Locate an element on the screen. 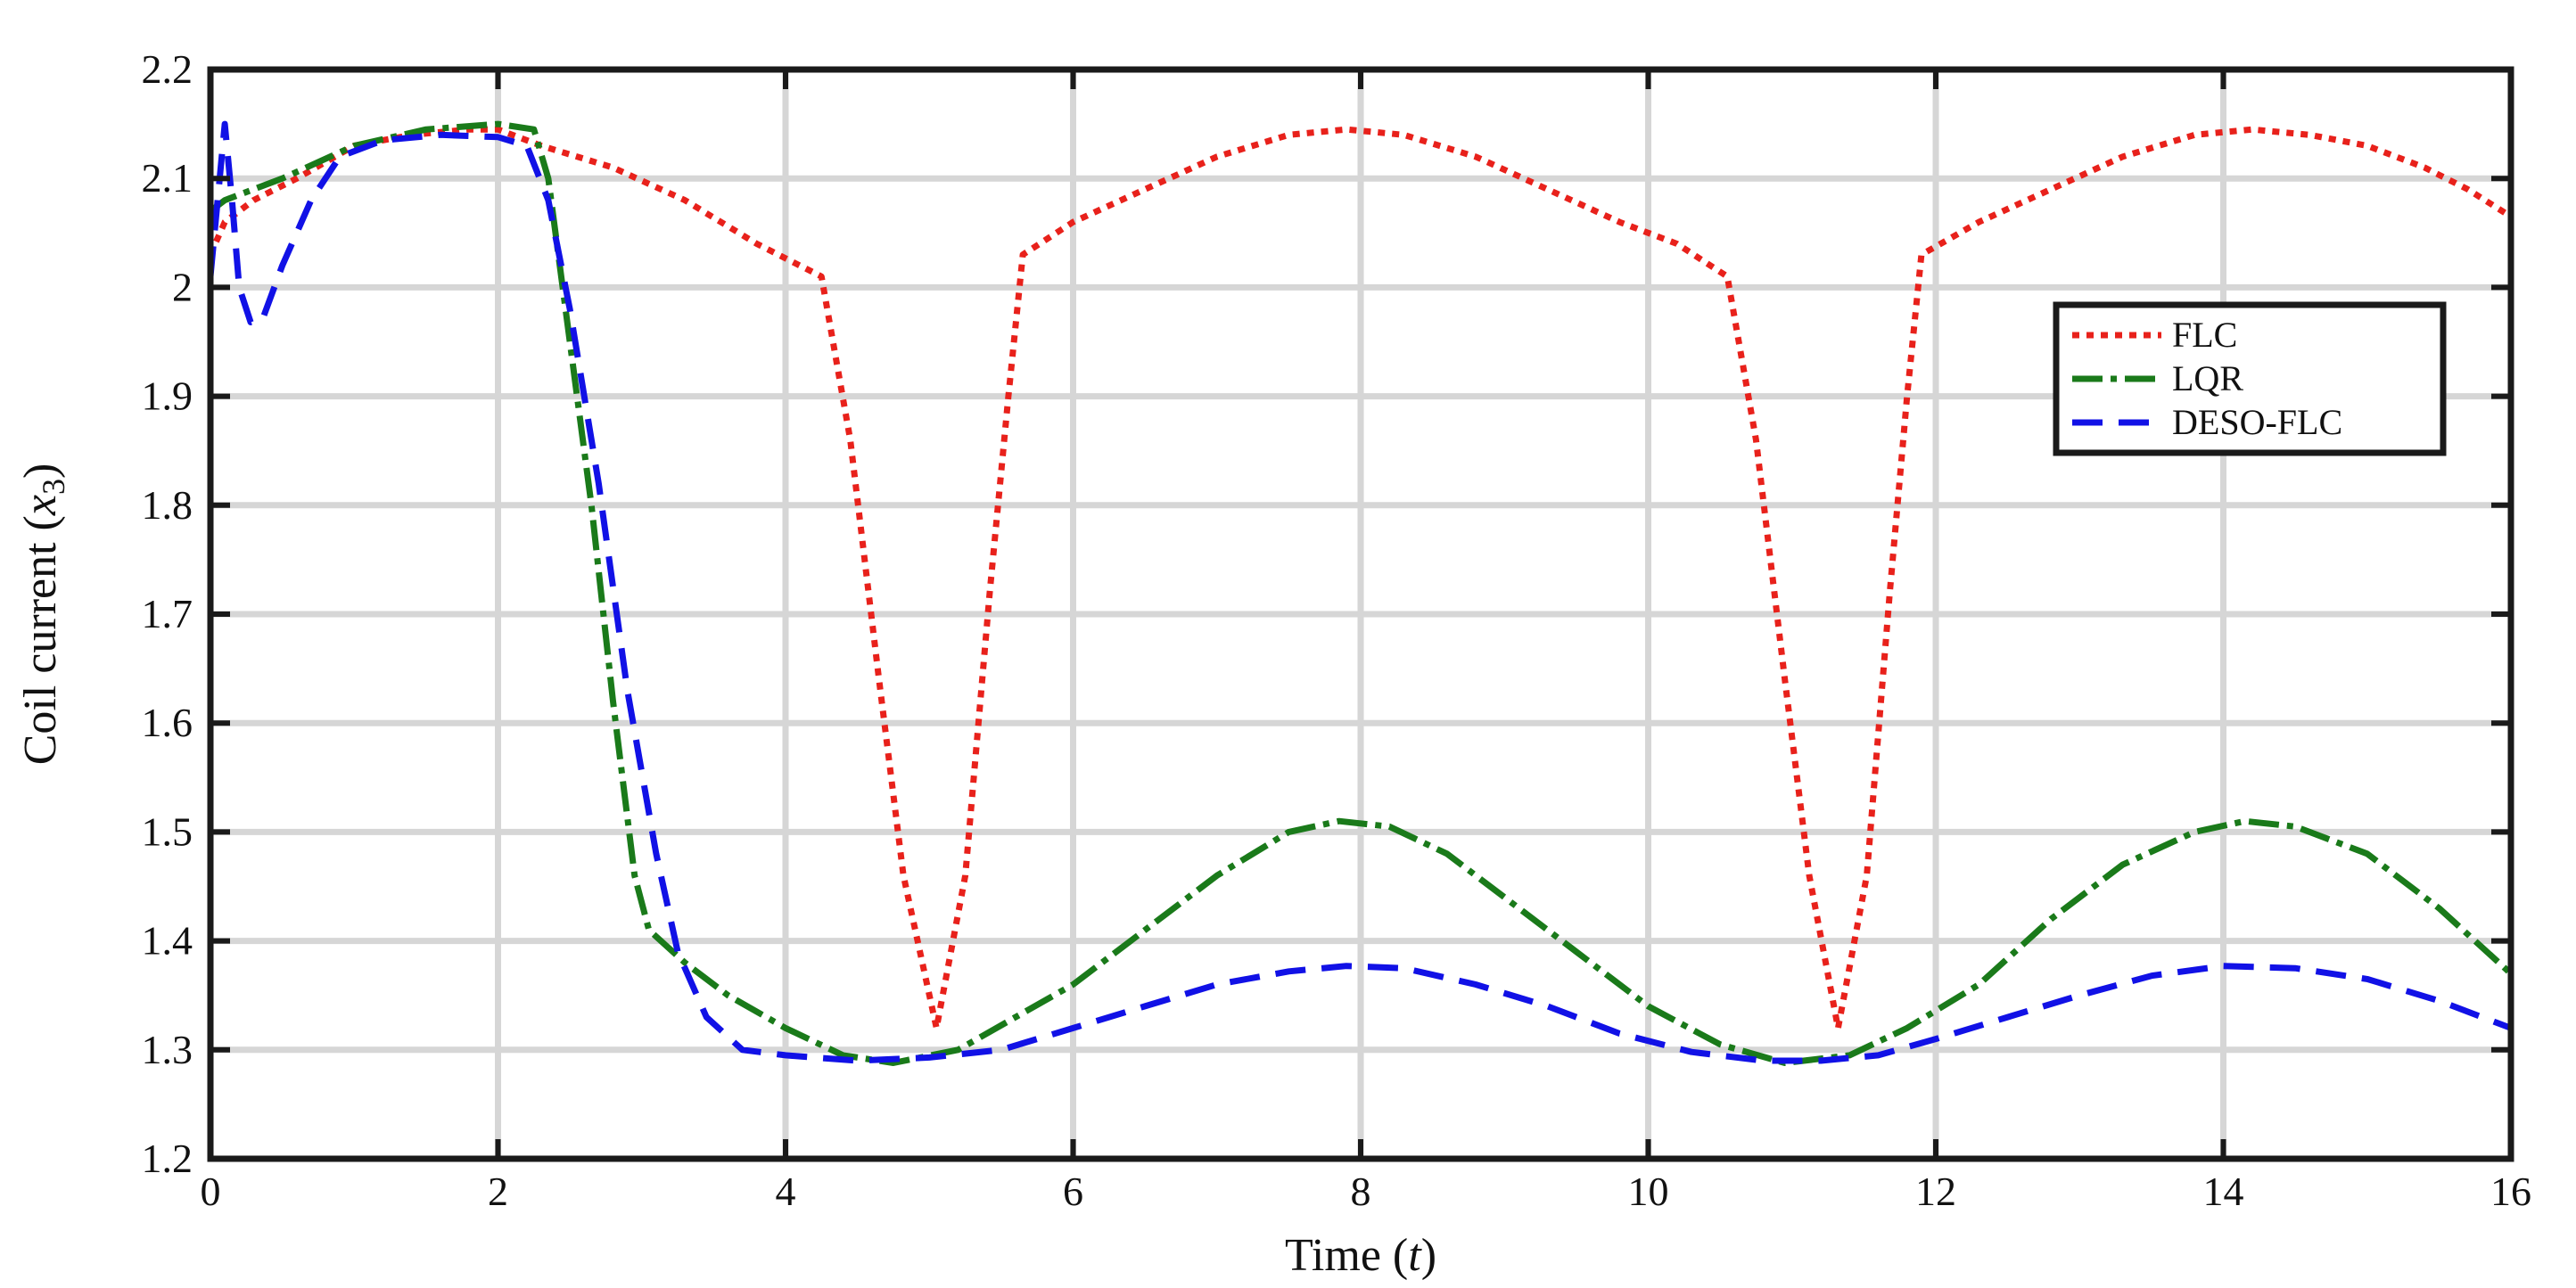  x-tick-label-2: 4 is located at coordinates (786, 1192).